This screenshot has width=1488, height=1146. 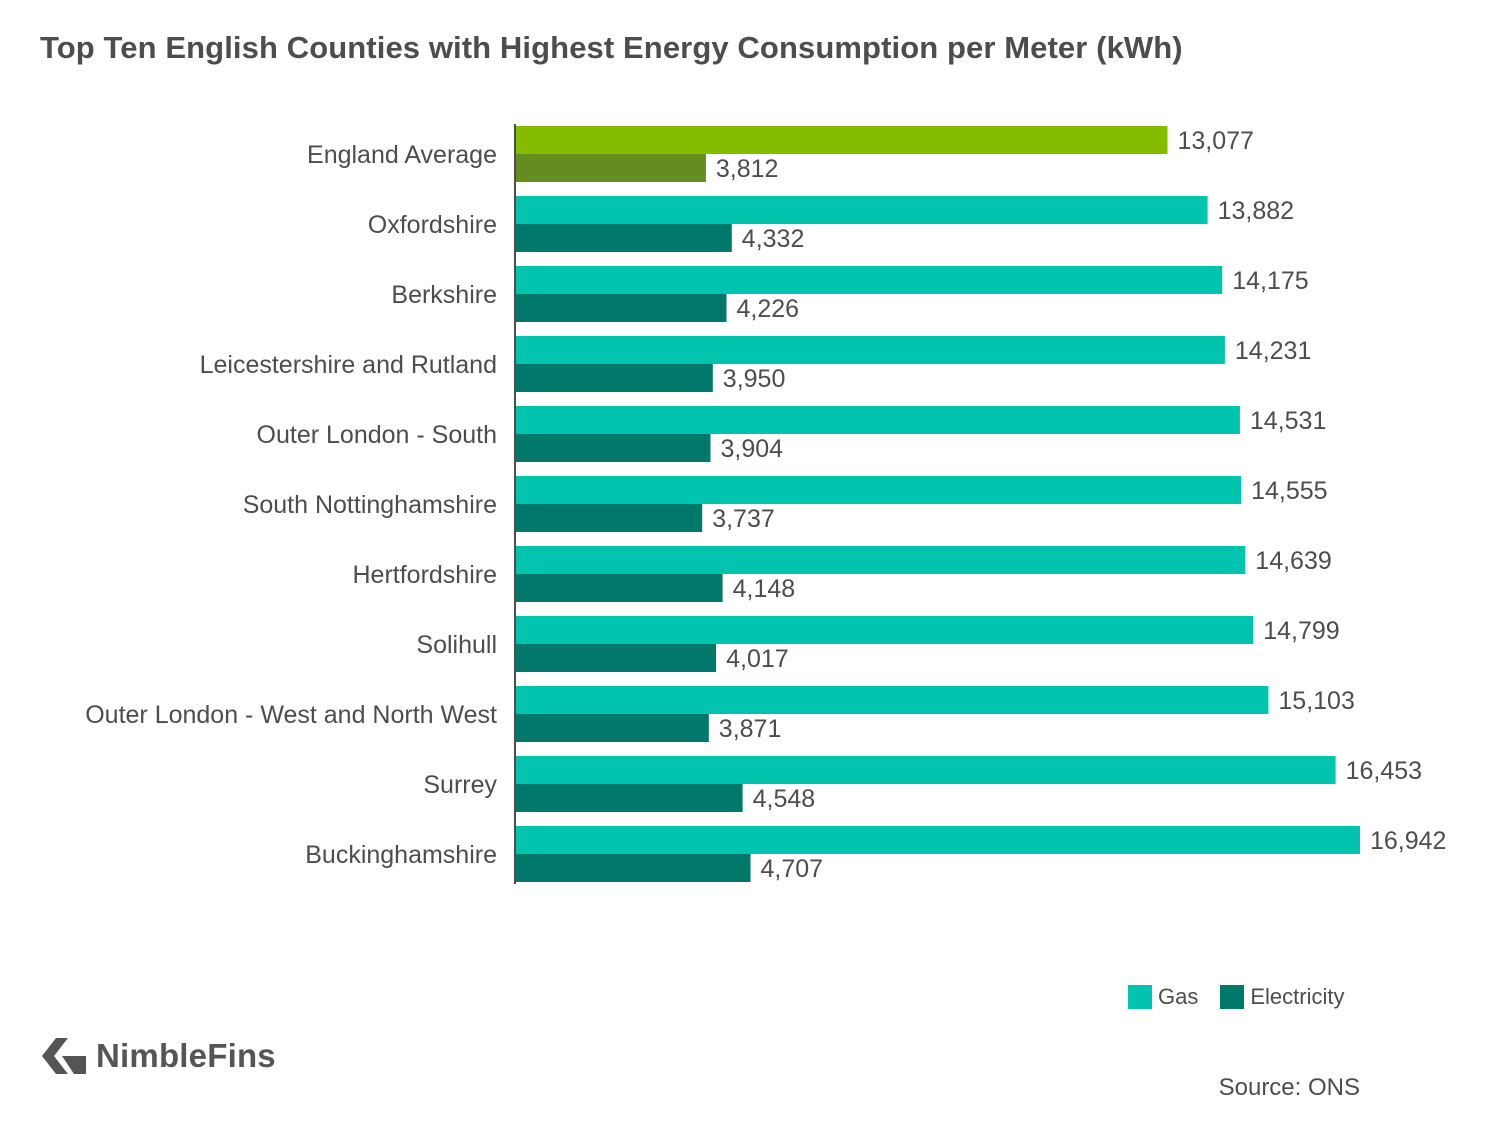 I want to click on category-label: South Nottinghamshire, so click(x=370, y=505).